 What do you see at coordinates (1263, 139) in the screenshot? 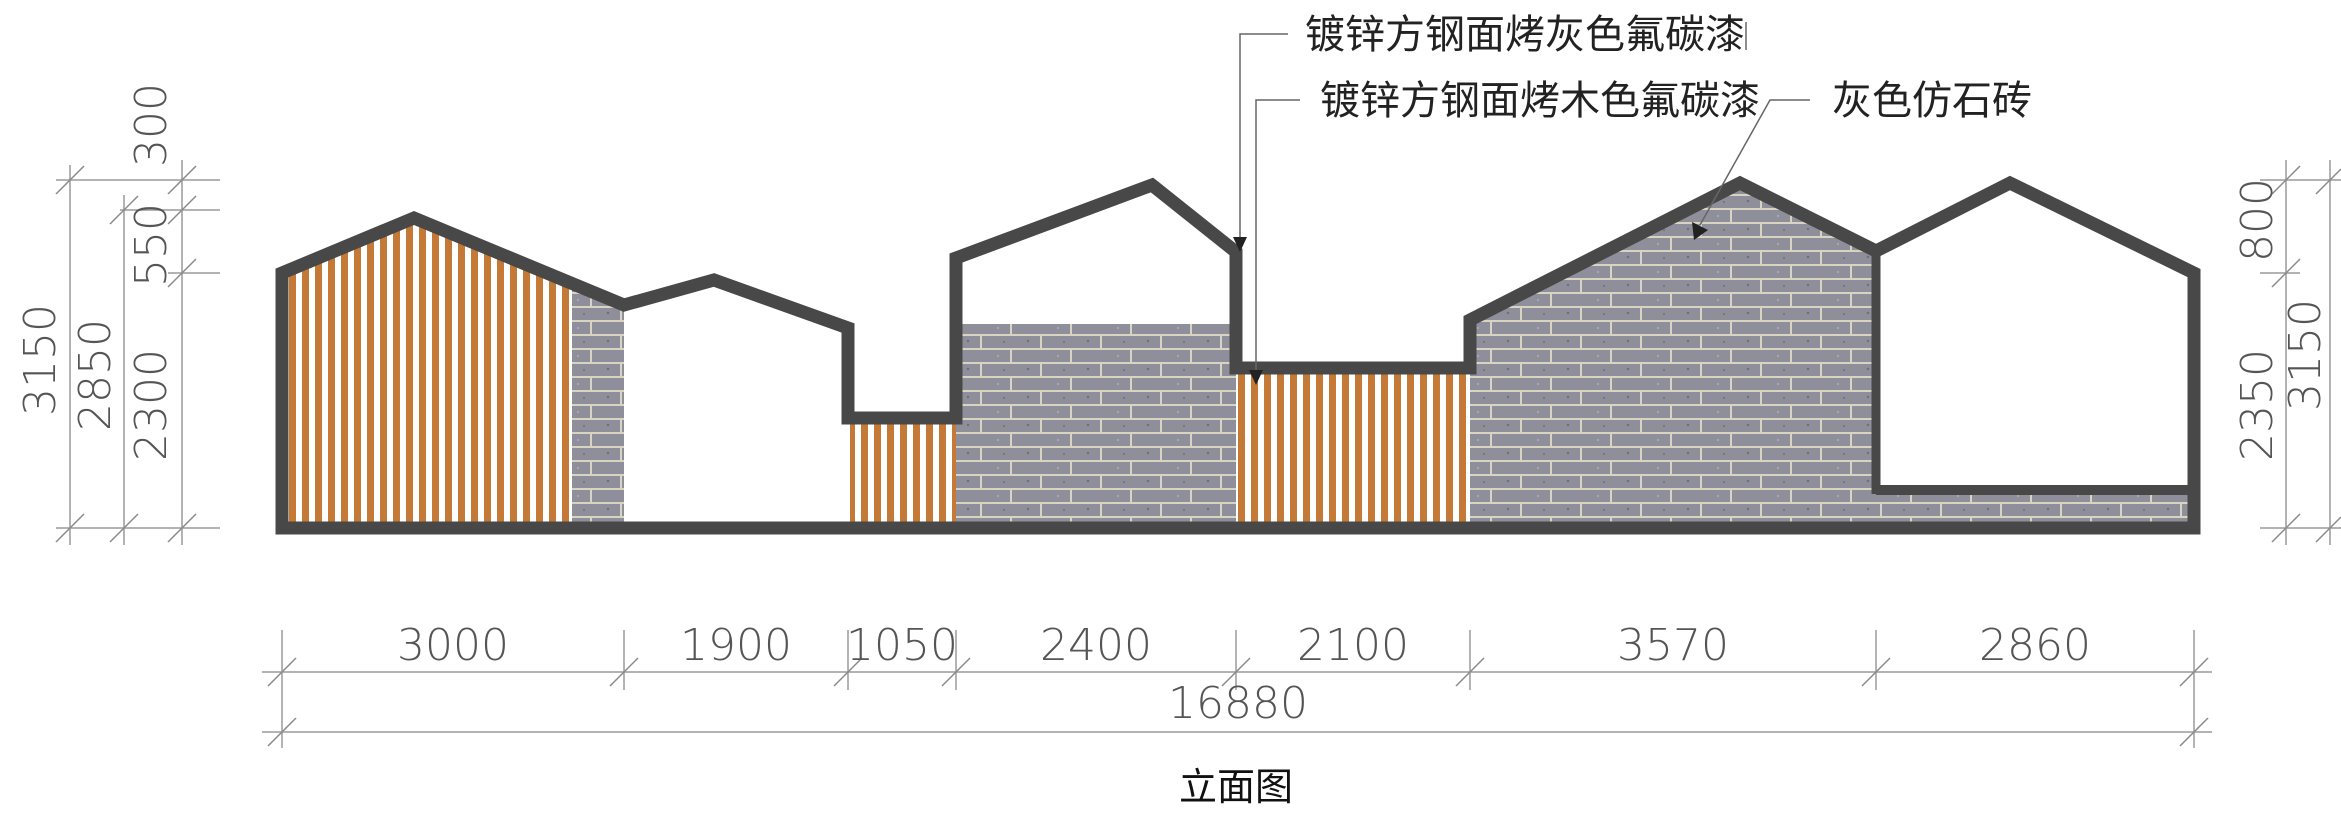
I see `leader-grey-steel` at bounding box center [1263, 139].